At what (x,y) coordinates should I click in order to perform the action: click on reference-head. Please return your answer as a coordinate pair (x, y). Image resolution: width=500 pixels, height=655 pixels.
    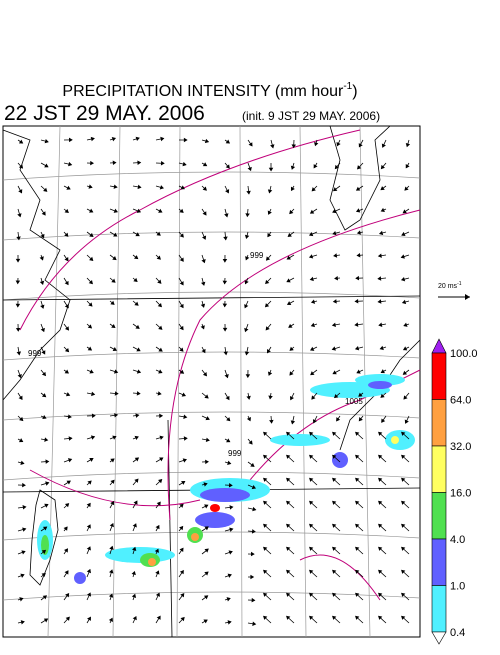
    Looking at the image, I should click on (467, 297).